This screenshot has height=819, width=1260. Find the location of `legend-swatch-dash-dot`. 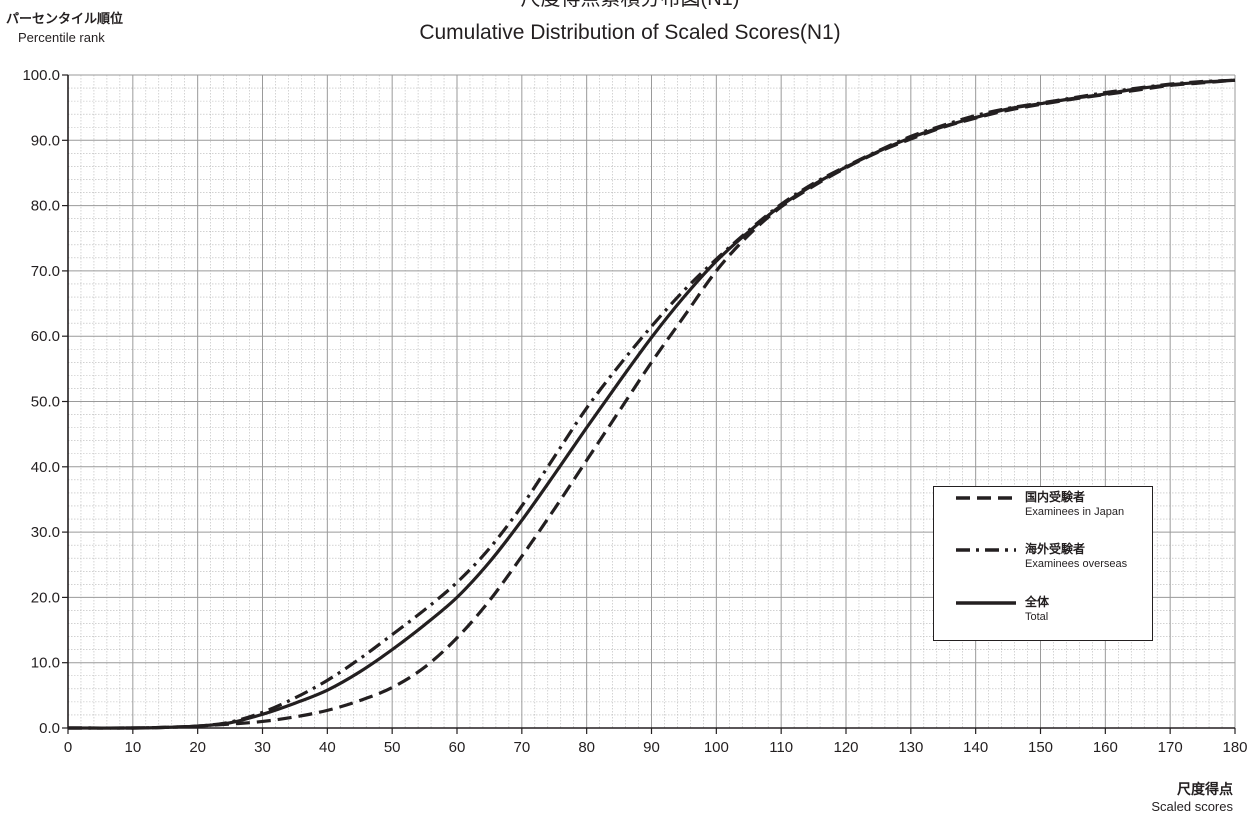

legend-swatch-dash-dot is located at coordinates (986, 550).